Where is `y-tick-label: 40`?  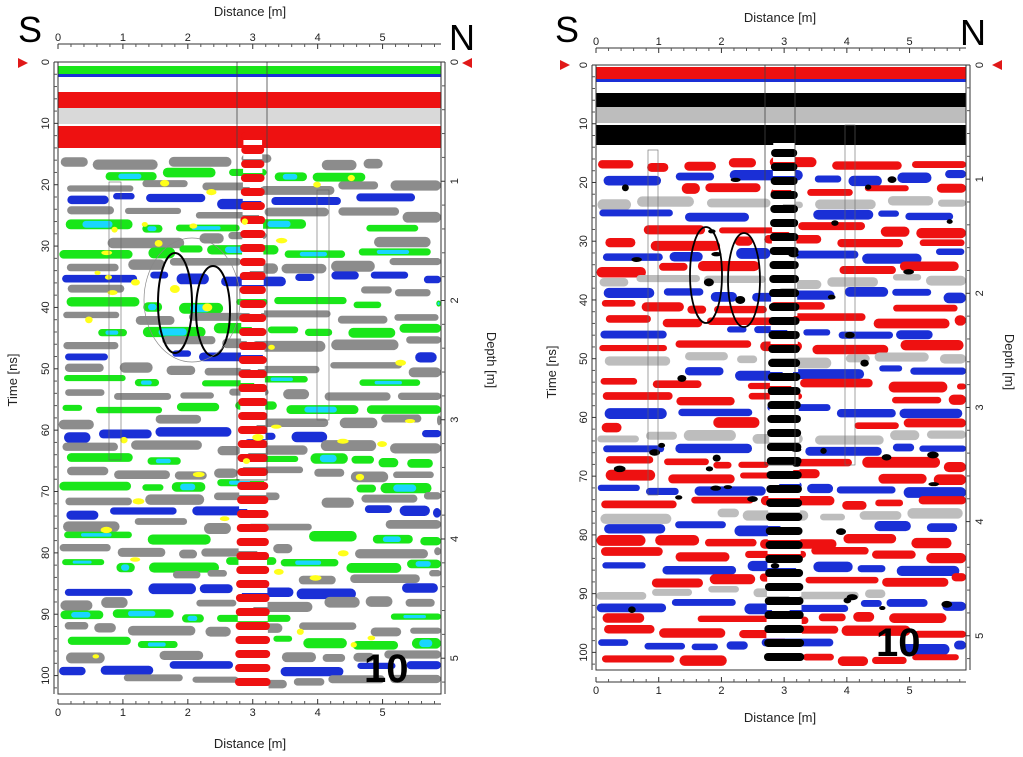 y-tick-label: 40 is located at coordinates (46, 307).